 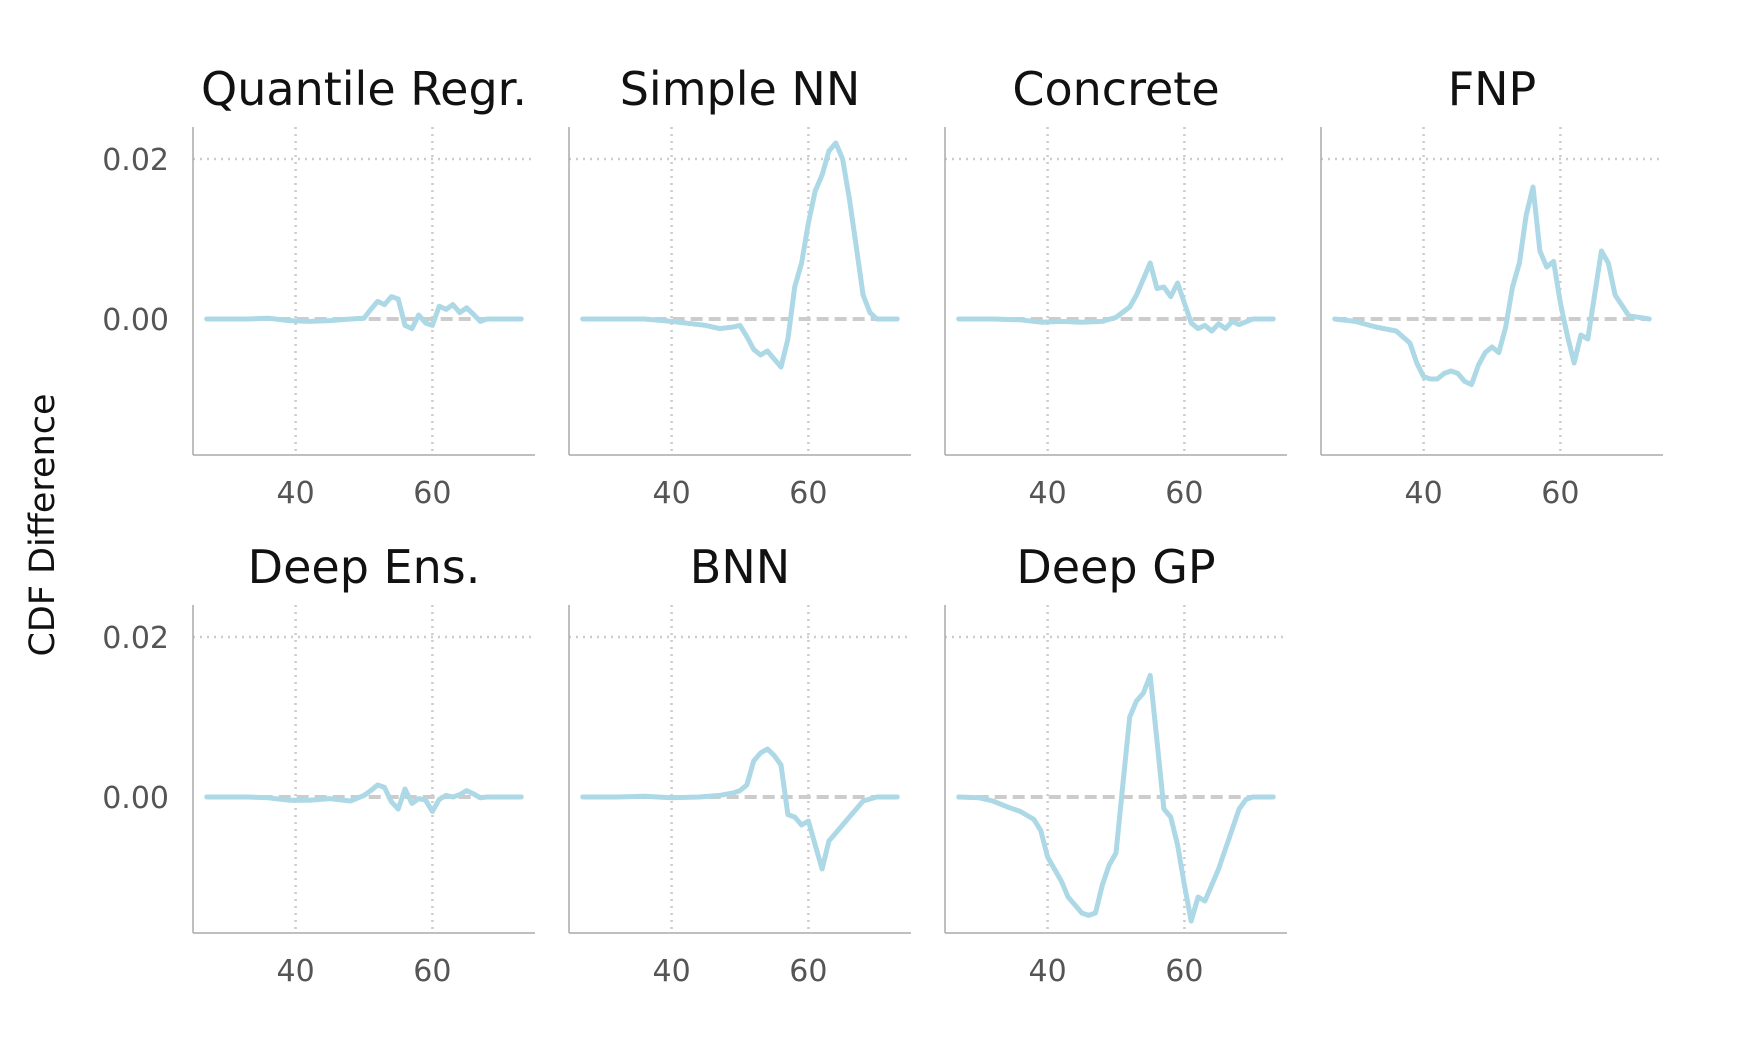 What do you see at coordinates (740, 567) in the screenshot?
I see `panel-title: BNN` at bounding box center [740, 567].